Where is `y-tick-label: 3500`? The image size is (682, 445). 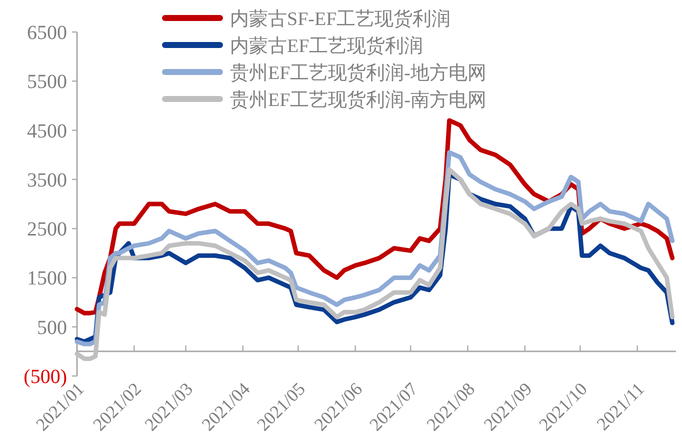
y-tick-label: 3500 is located at coordinates (47, 180).